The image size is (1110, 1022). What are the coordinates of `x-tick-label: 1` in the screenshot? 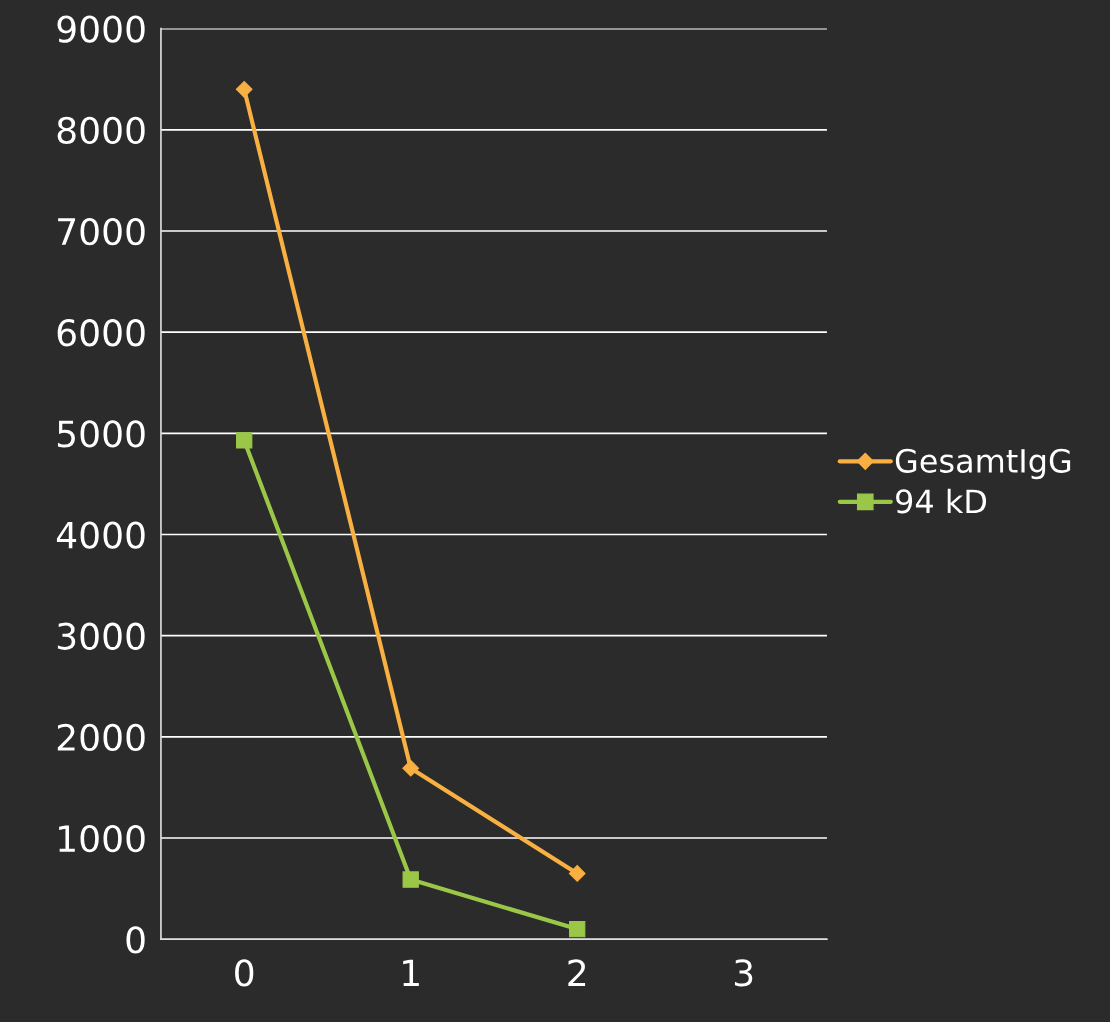 It's located at (411, 973).